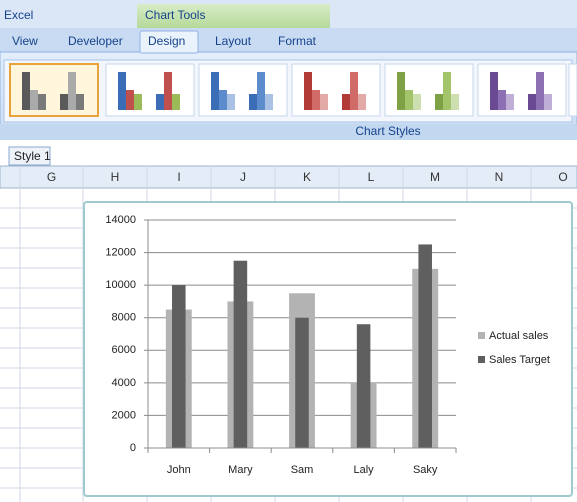 Image resolution: width=577 pixels, height=502 pixels. What do you see at coordinates (124, 318) in the screenshot?
I see `y-tick-label: 8000` at bounding box center [124, 318].